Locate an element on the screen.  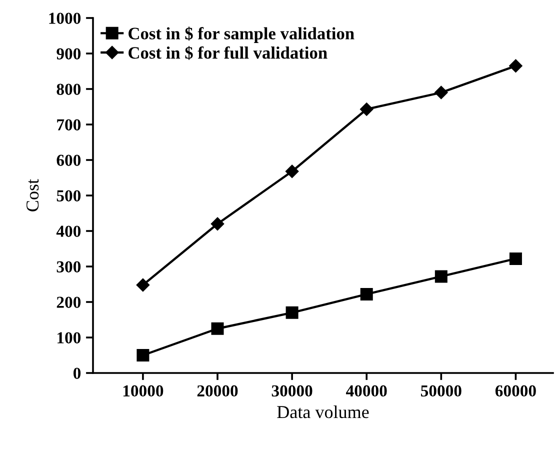
x-axis-title: Data volume is located at coordinates (323, 411).